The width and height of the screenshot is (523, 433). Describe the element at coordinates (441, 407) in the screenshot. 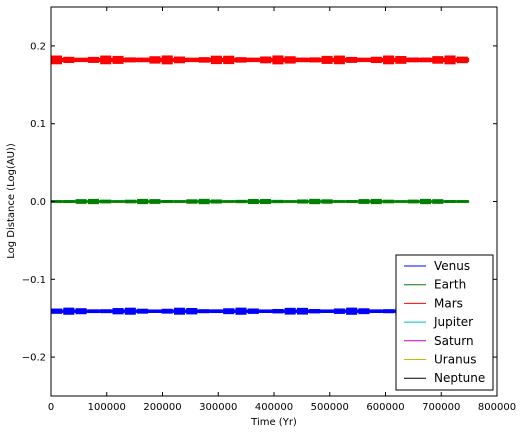

I see `x-tick-label: 700000` at that location.